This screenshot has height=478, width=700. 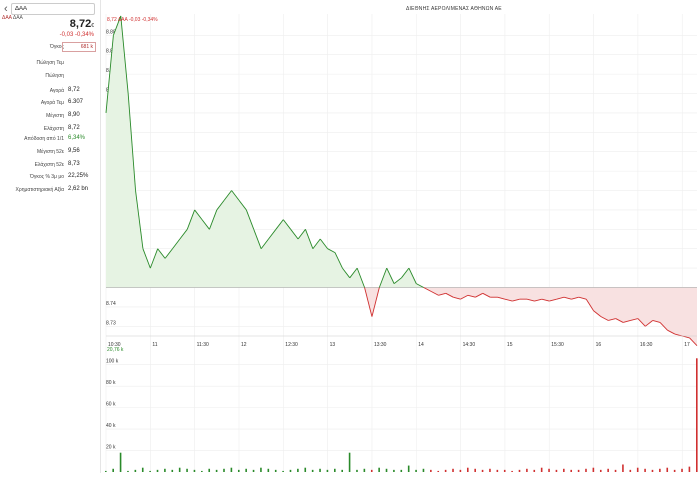 I want to click on currency-suffix: €, so click(x=92, y=26).